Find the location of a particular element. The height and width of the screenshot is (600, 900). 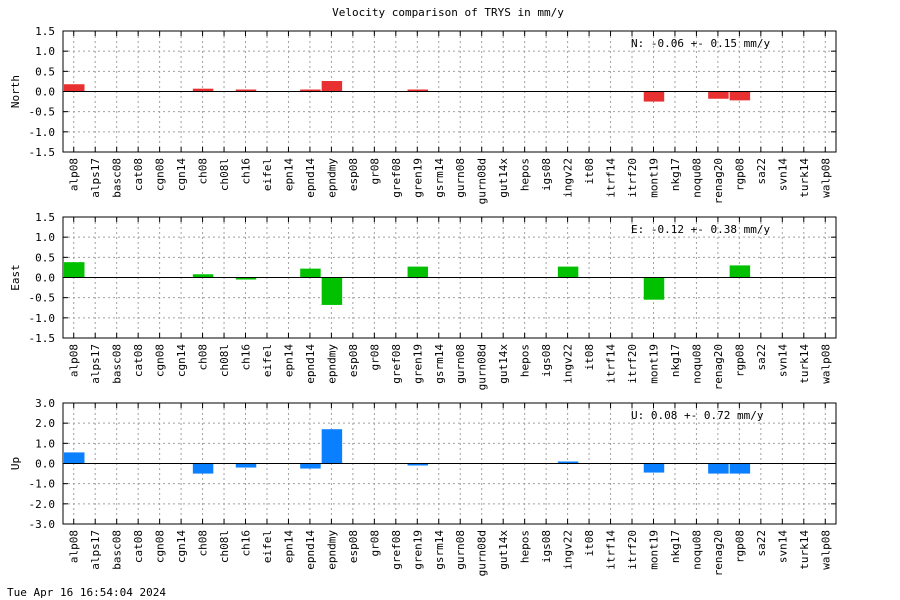

east-xtick-label: turk14 is located at coordinates (804, 364).